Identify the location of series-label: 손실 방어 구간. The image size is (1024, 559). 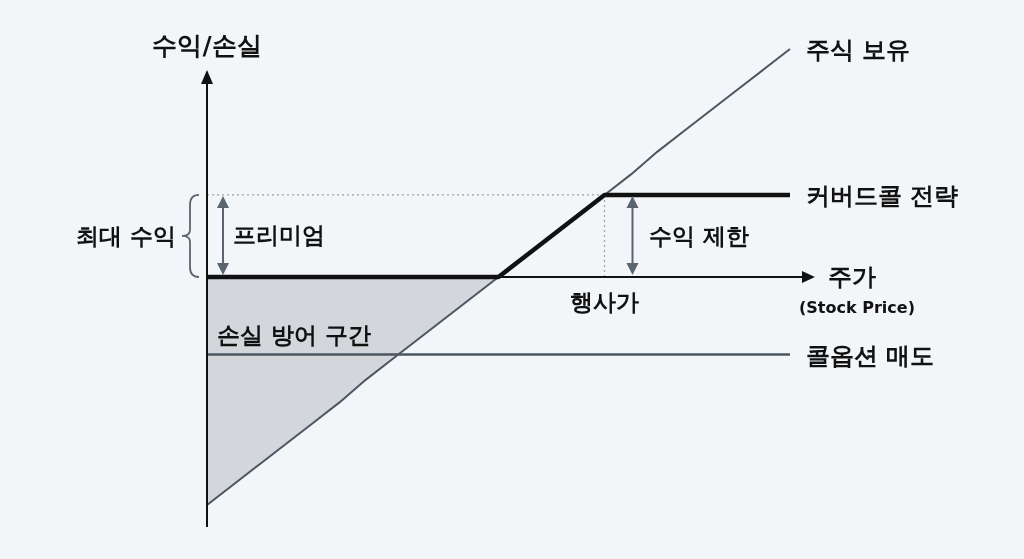
(294, 335).